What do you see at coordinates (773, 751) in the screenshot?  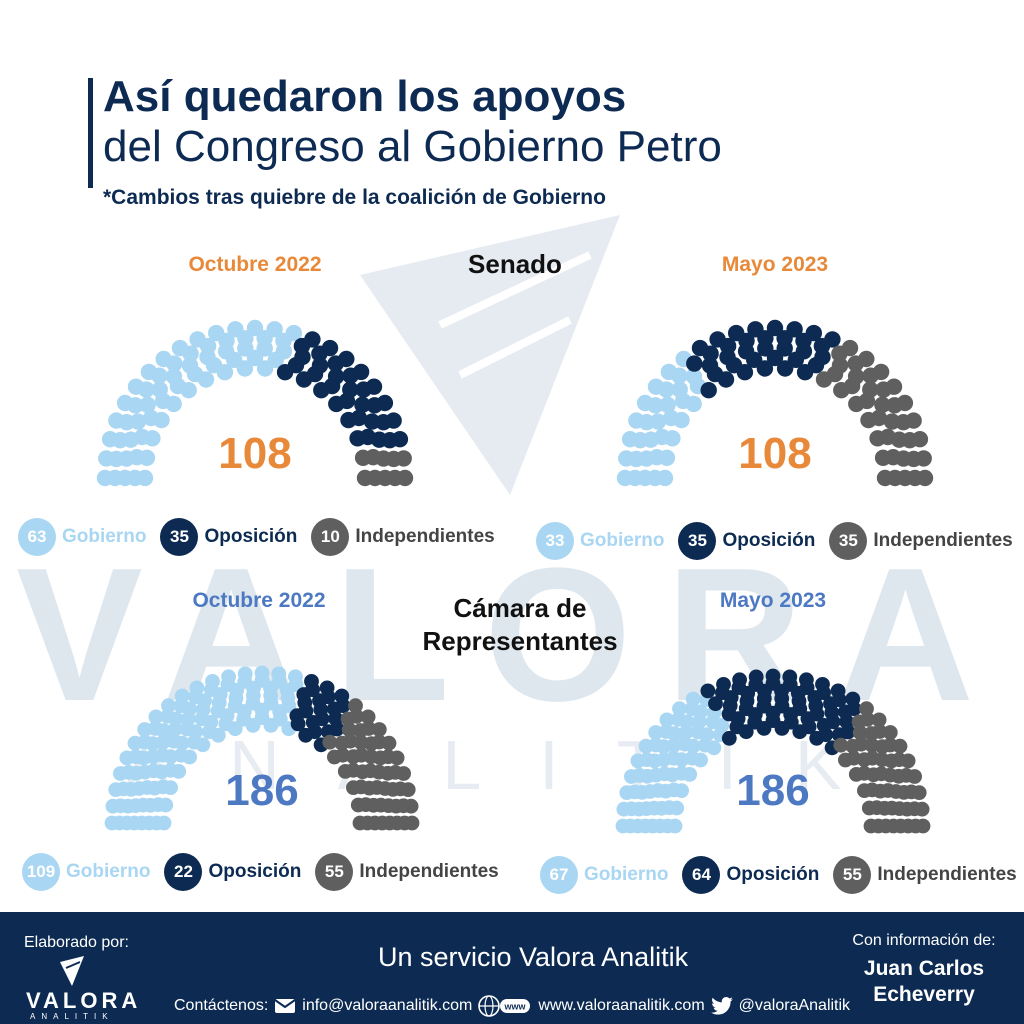 I see `parliament-chart-3: 186` at bounding box center [773, 751].